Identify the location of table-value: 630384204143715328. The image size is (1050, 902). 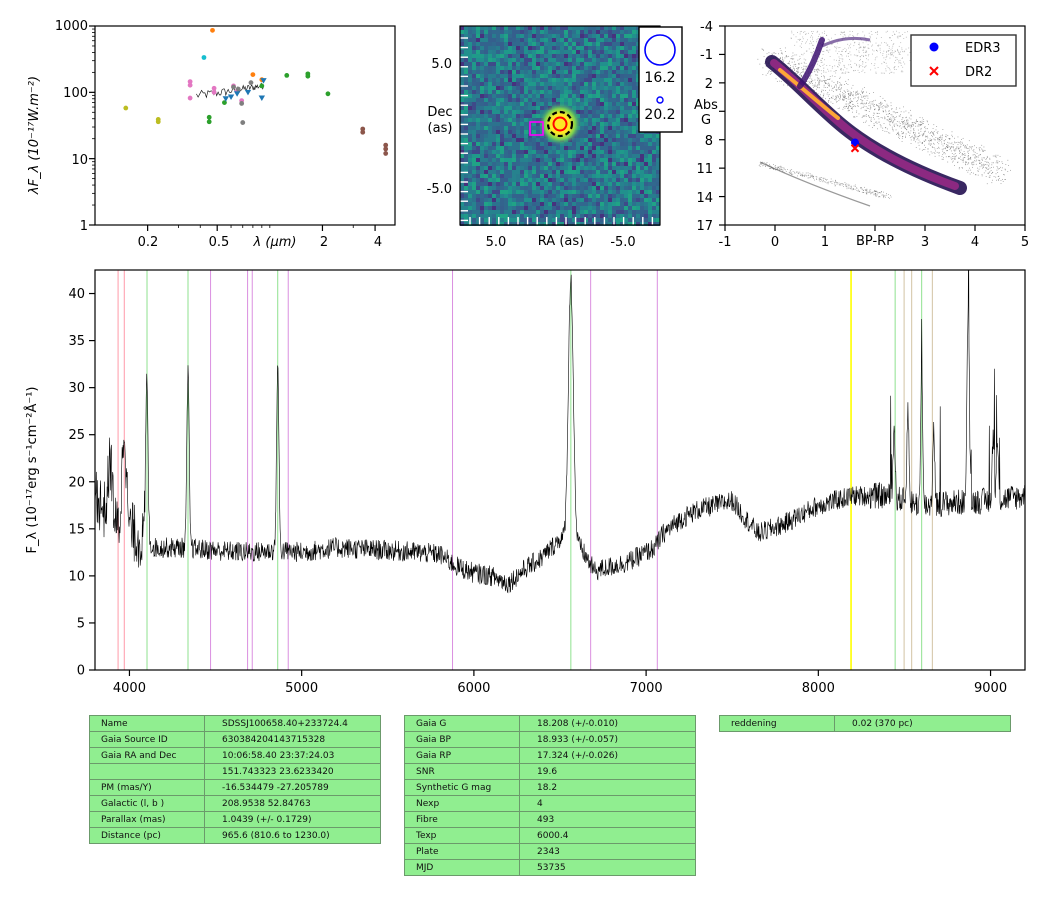
(292, 739).